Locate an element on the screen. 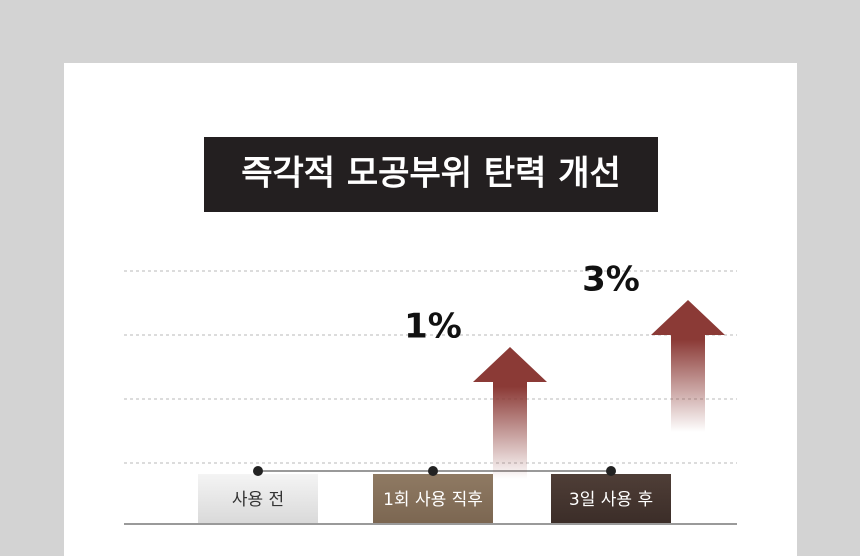 The height and width of the screenshot is (556, 860). value-label: 3% is located at coordinates (611, 280).